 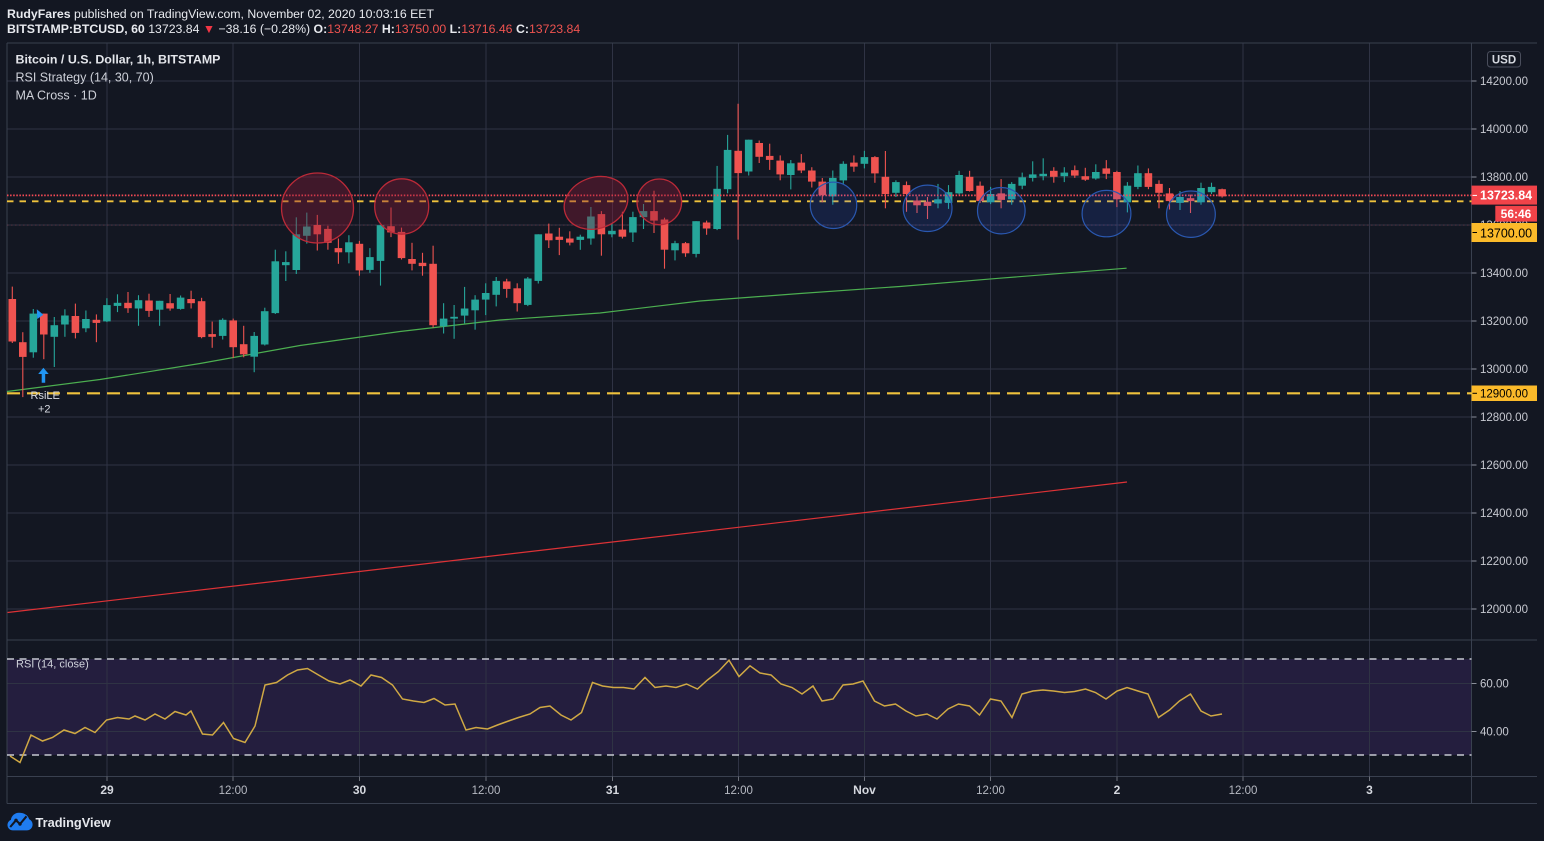 I want to click on svg-text: 2, so click(x=1117, y=790).